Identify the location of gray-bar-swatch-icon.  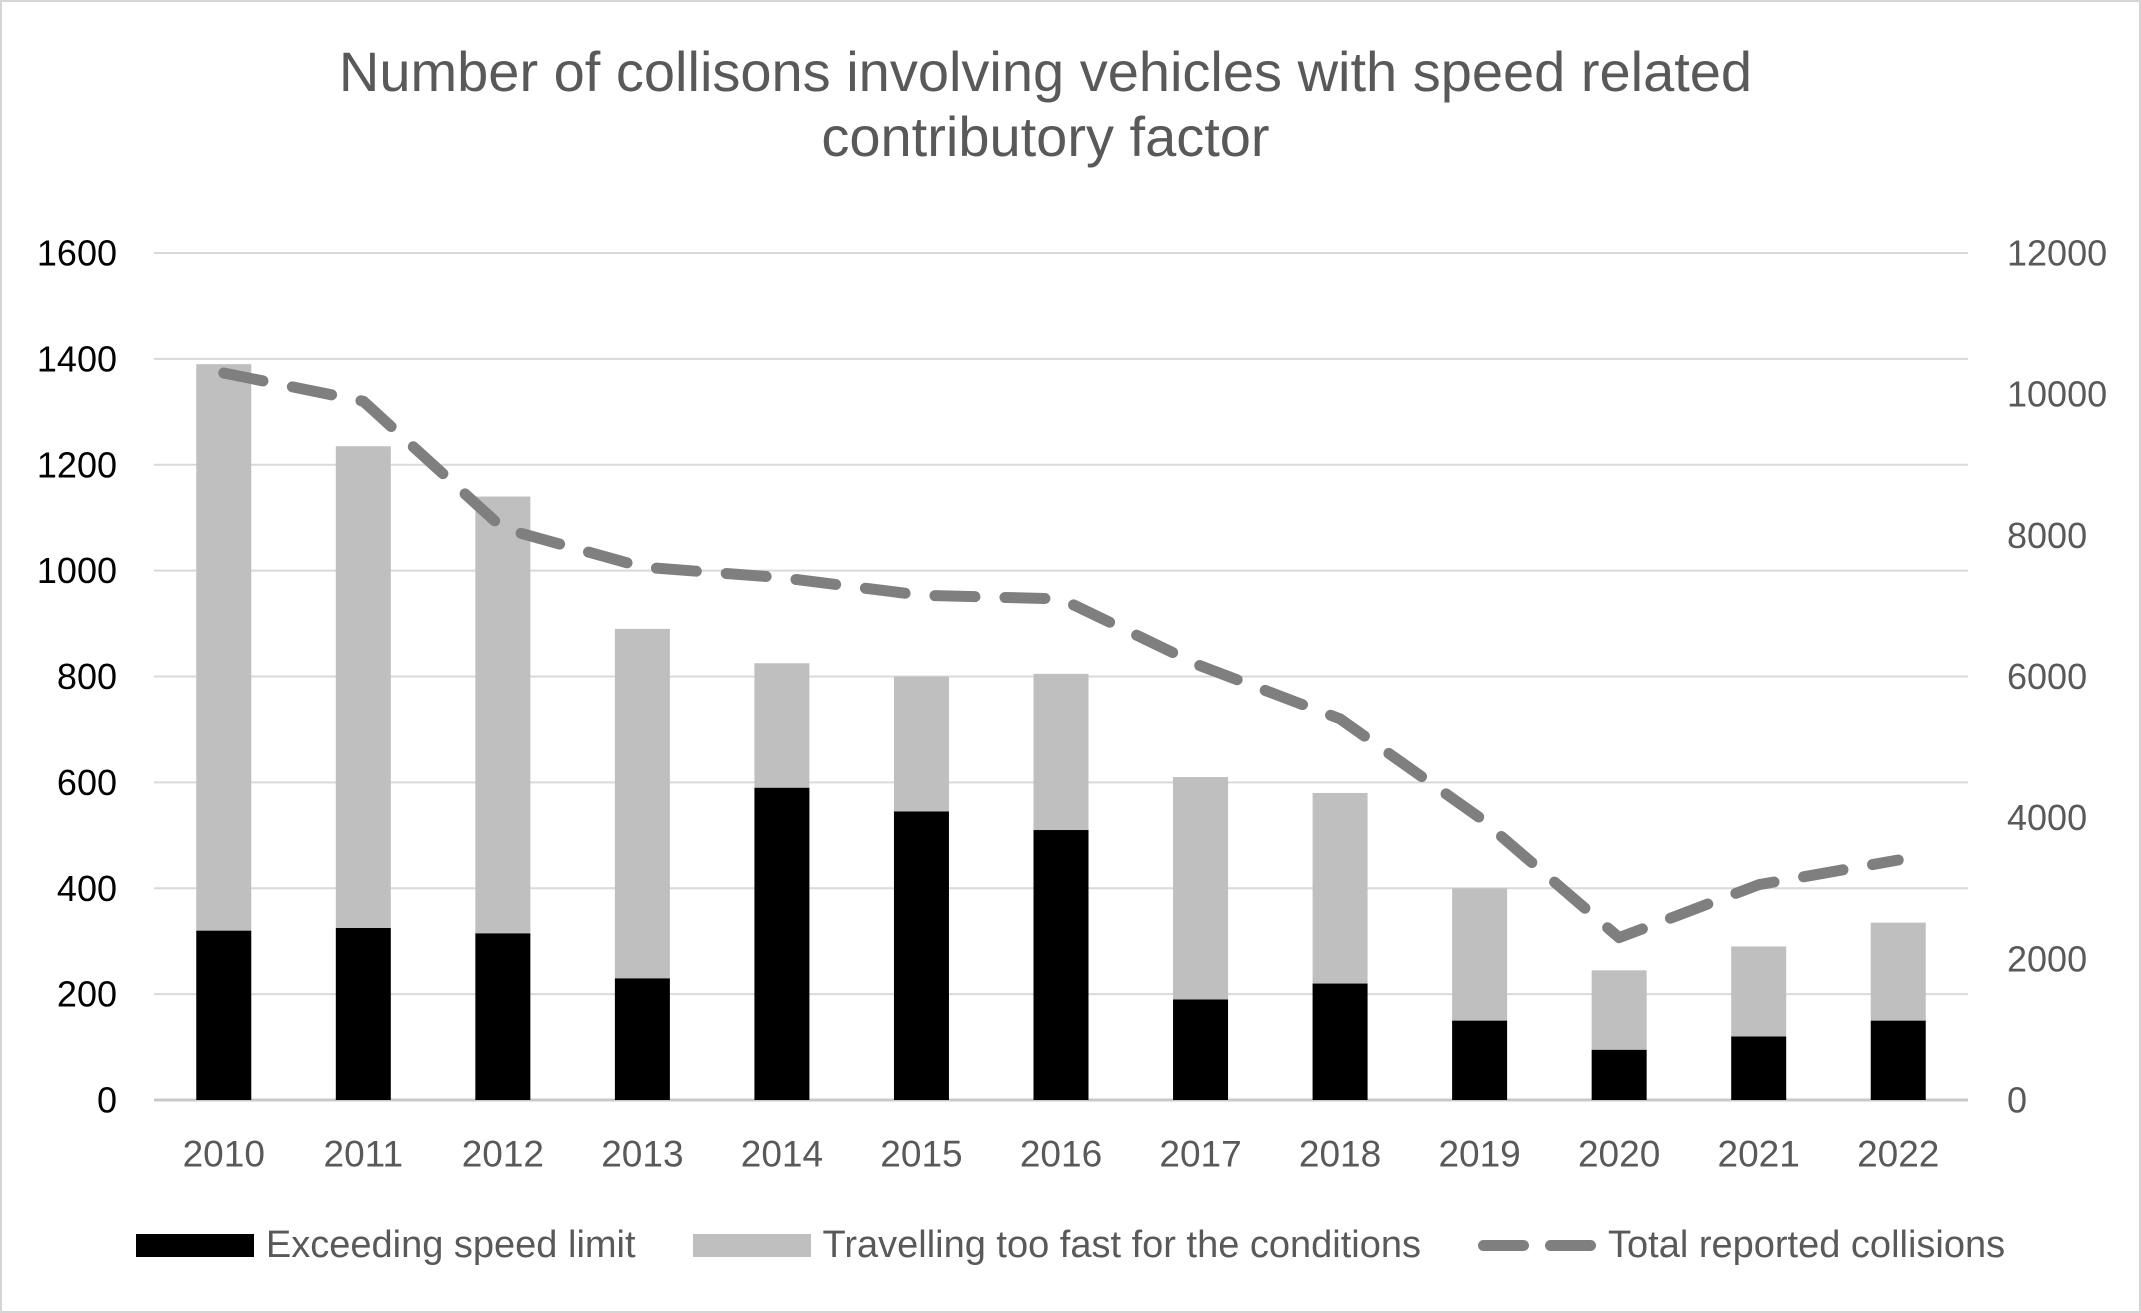
(751, 1245).